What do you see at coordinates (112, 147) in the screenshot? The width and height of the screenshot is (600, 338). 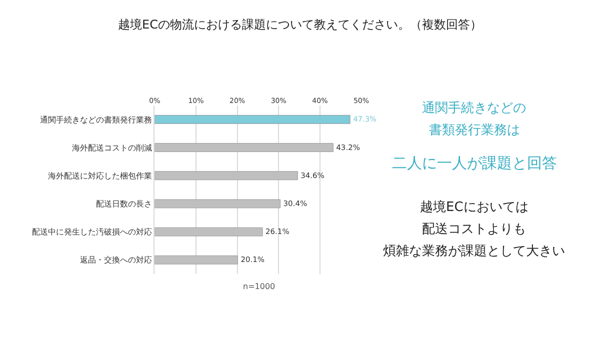 I see `y-tick-label: 海外配送コストの削減` at bounding box center [112, 147].